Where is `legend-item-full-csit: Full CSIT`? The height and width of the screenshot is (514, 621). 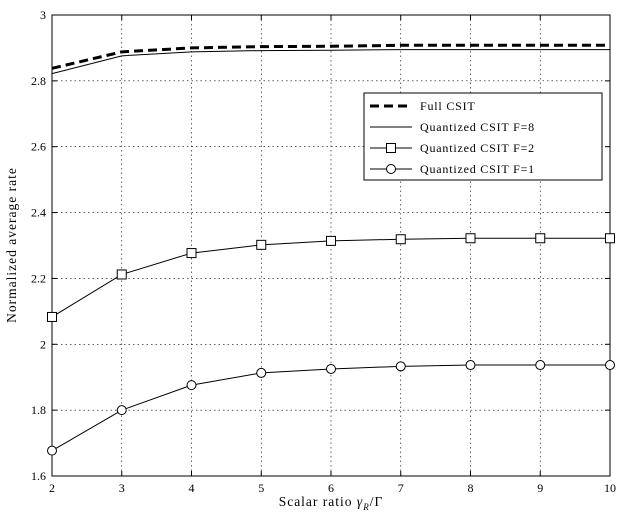 legend-item-full-csit: Full CSIT is located at coordinates (423, 106).